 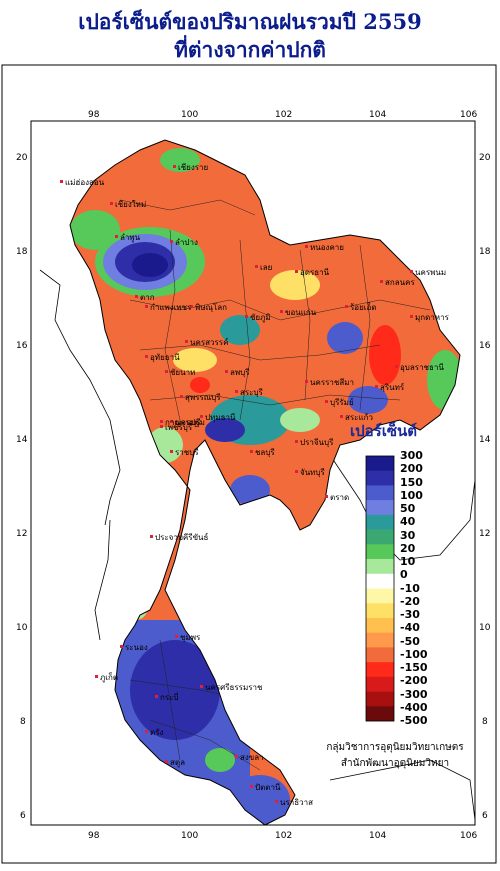 What do you see at coordinates (268, 787) in the screenshot?
I see `place-label: ปัตตานี` at bounding box center [268, 787].